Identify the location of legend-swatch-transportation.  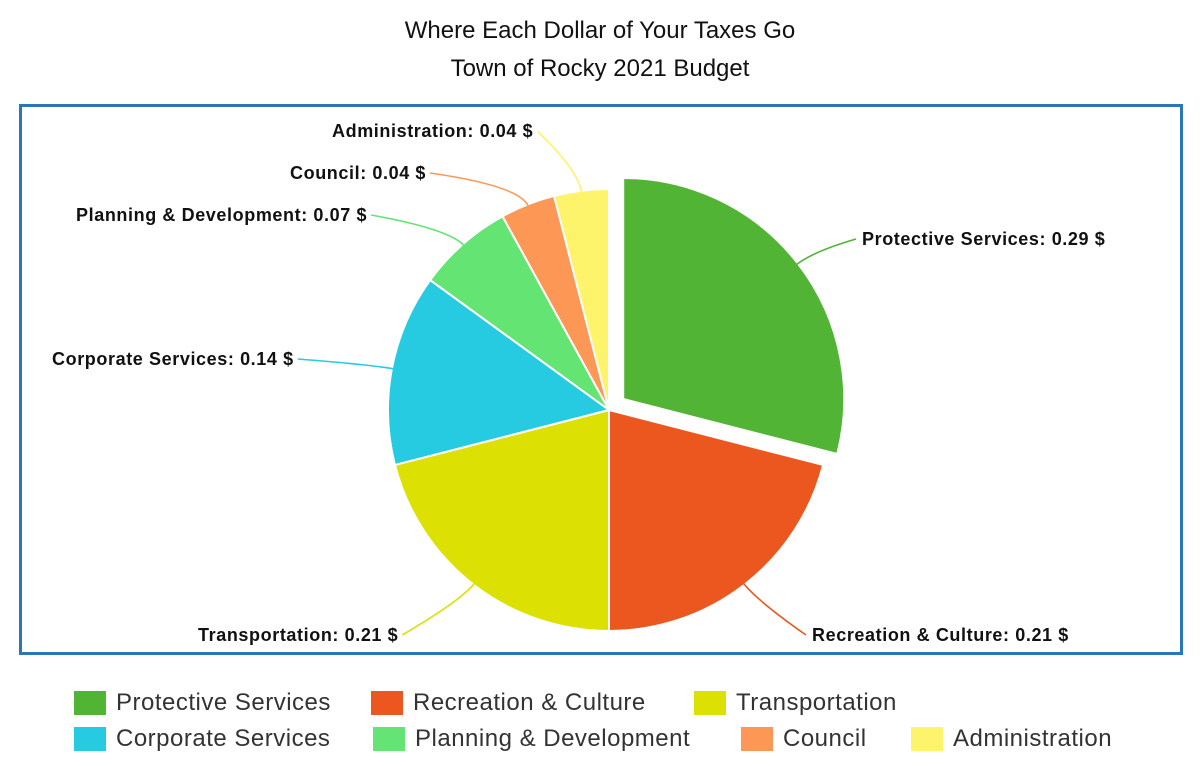
(710, 703).